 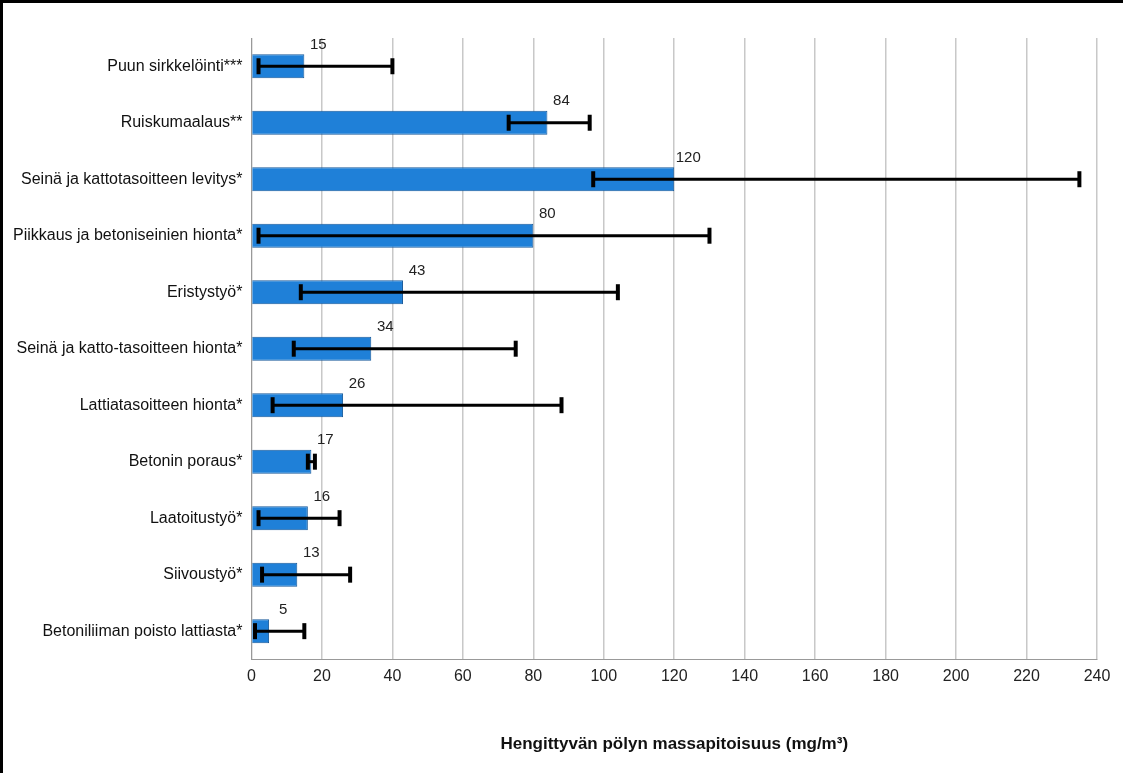 What do you see at coordinates (129, 348) in the screenshot?
I see `y-tick-label: Seinä ja katto-tasoitteen hionta*` at bounding box center [129, 348].